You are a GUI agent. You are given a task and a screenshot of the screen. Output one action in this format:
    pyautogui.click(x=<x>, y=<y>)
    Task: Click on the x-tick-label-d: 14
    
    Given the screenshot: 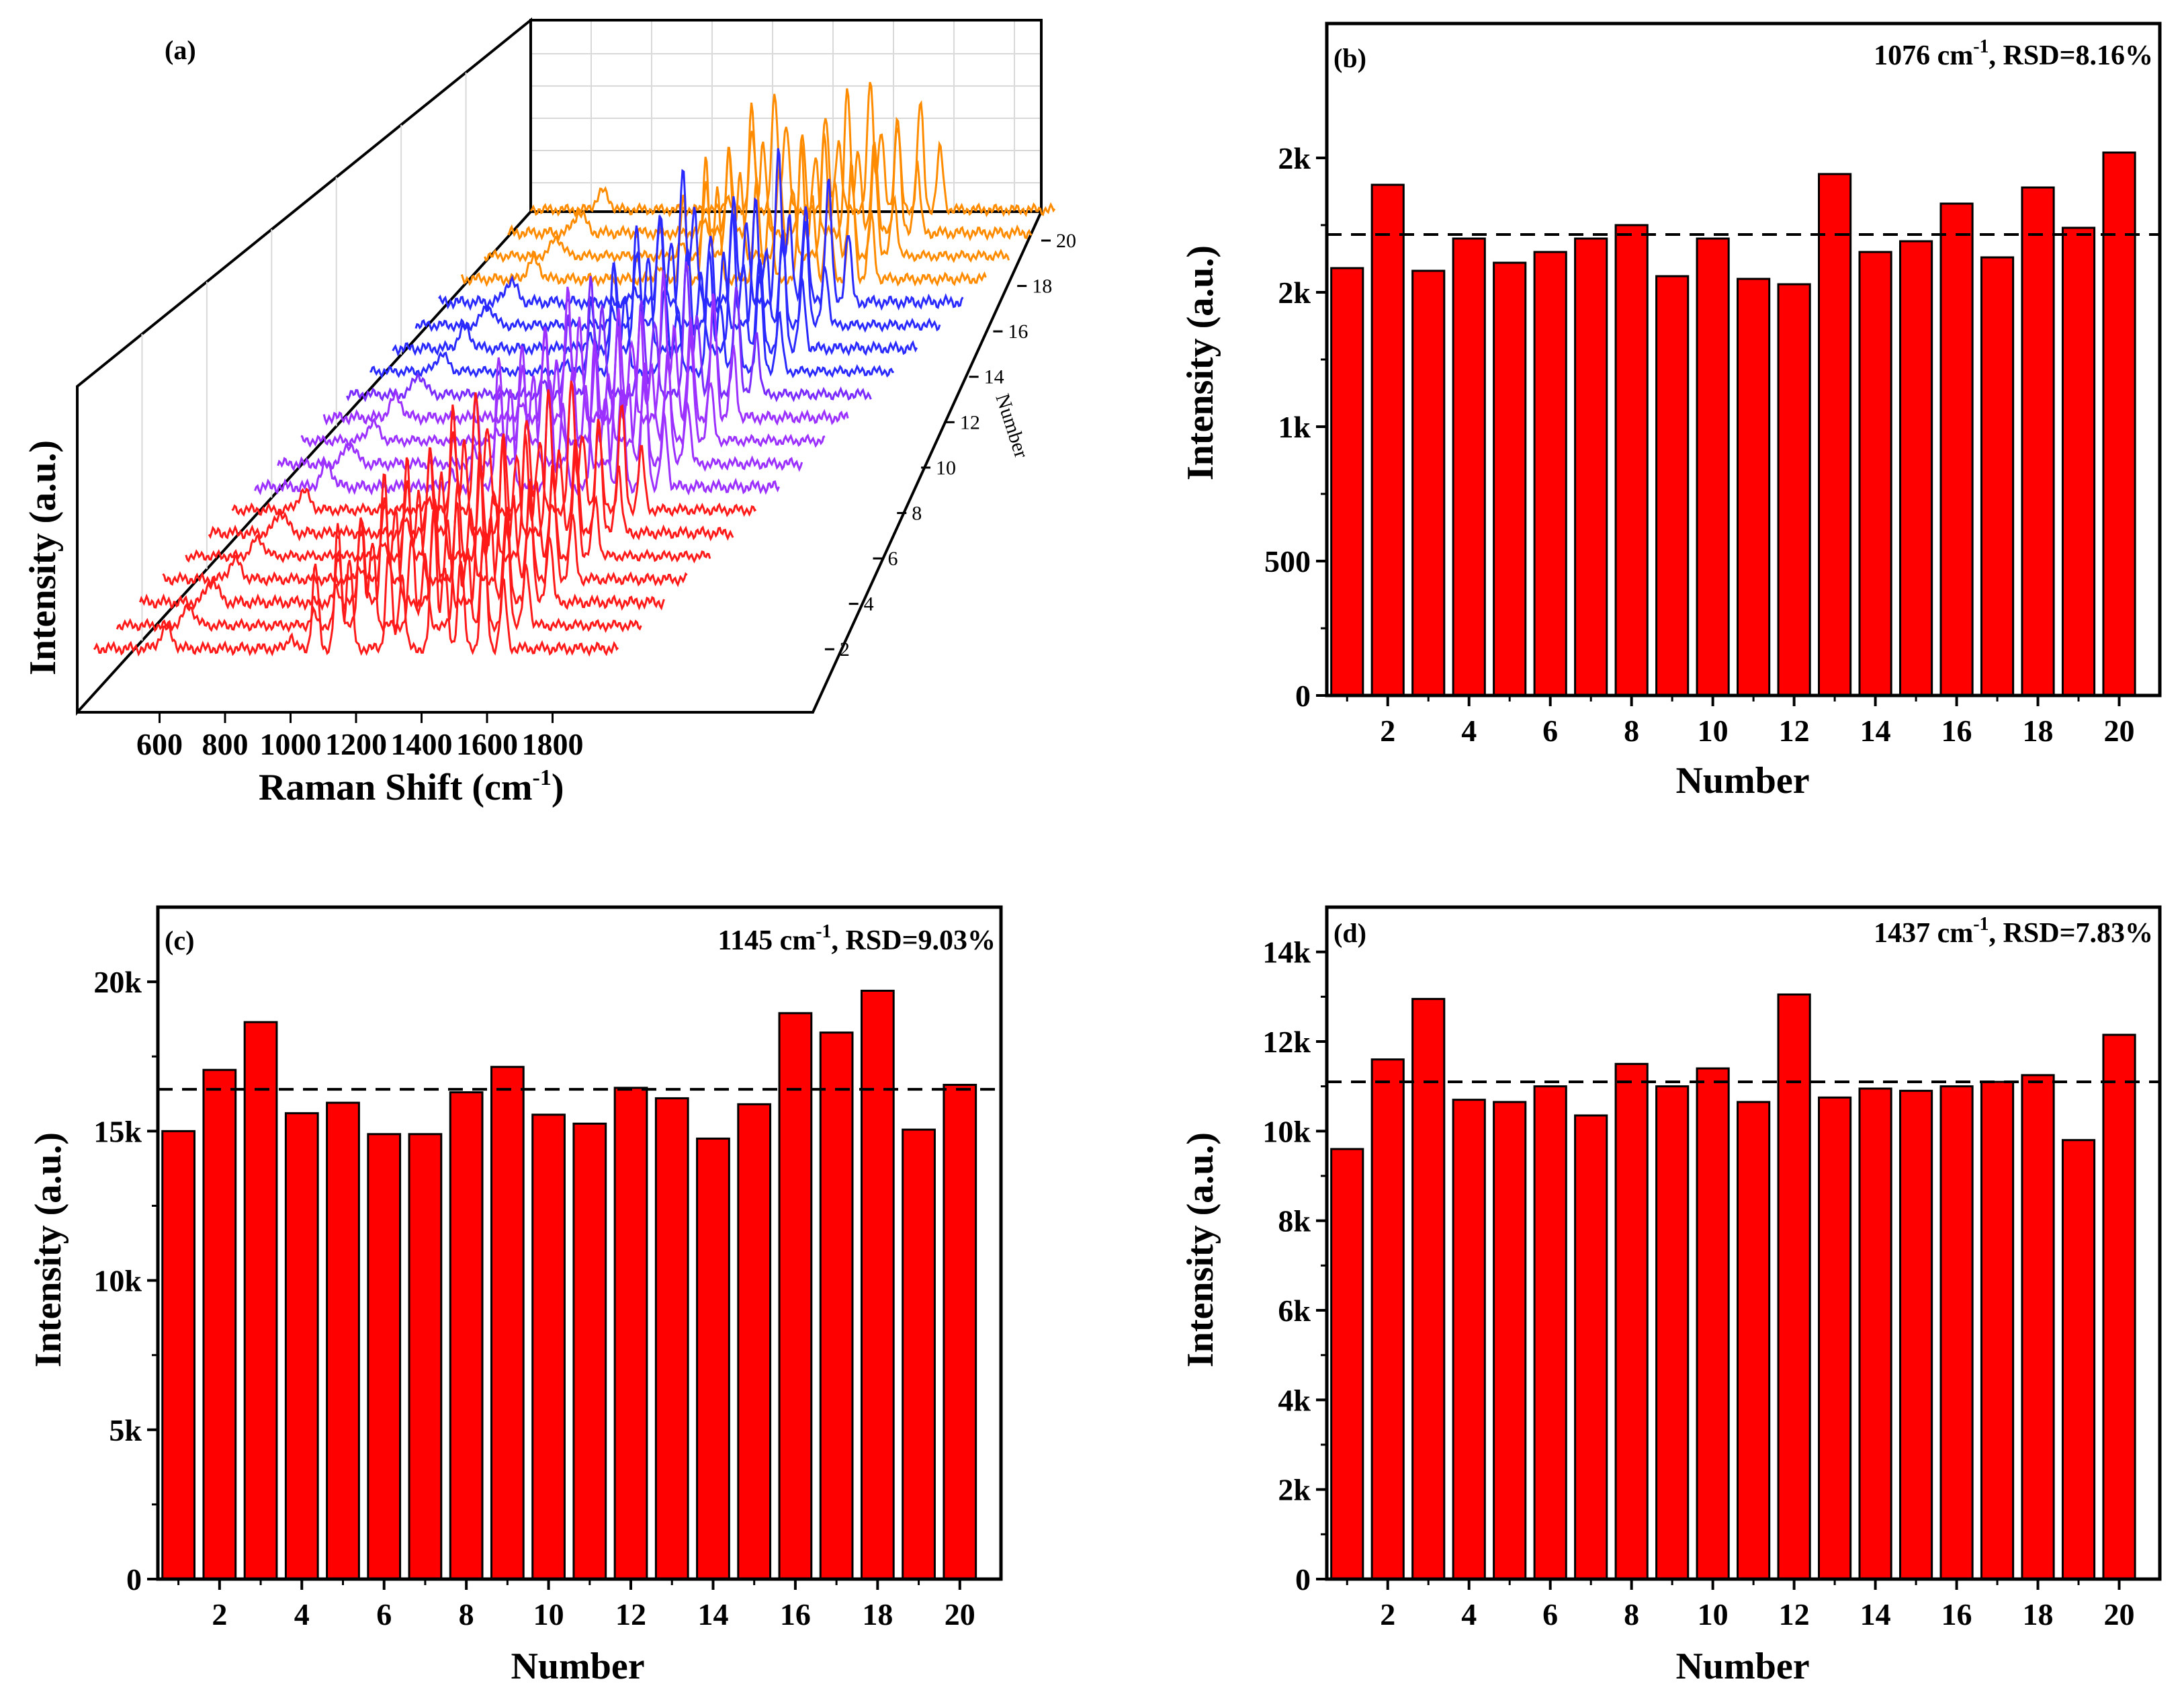 What is the action you would take?
    pyautogui.click(x=1875, y=1614)
    